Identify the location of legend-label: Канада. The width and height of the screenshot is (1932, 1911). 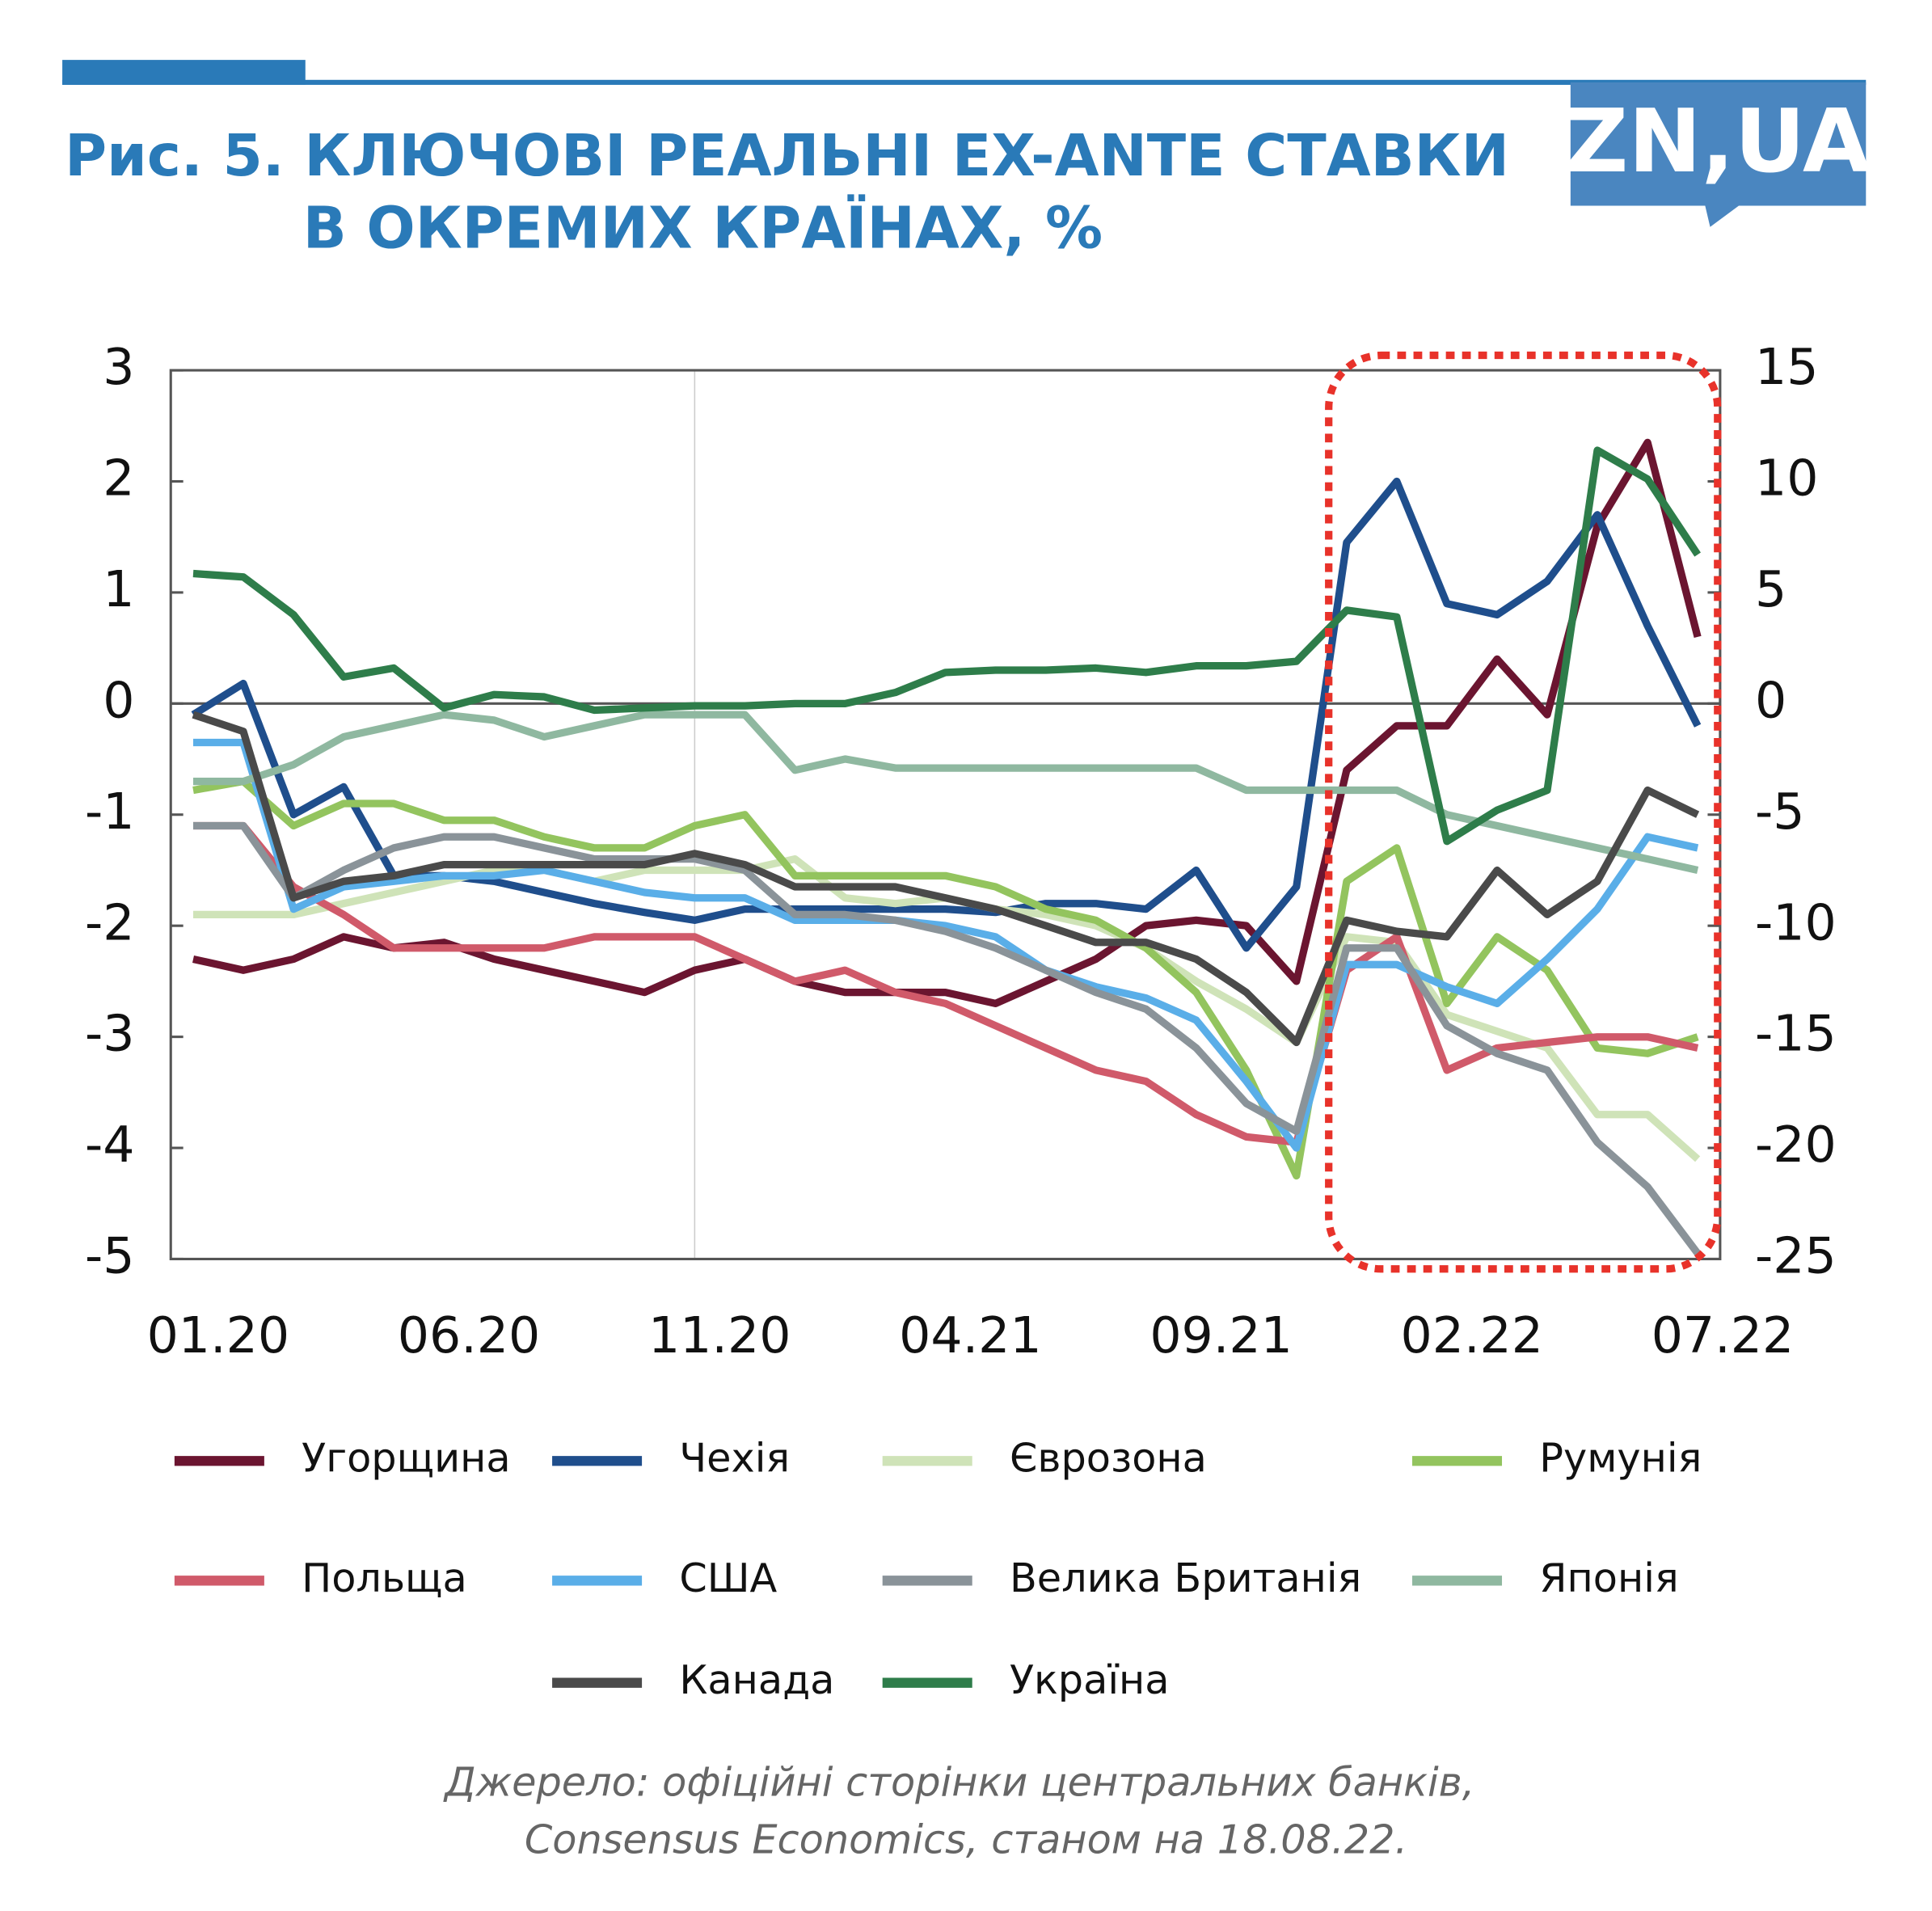
(756, 1680).